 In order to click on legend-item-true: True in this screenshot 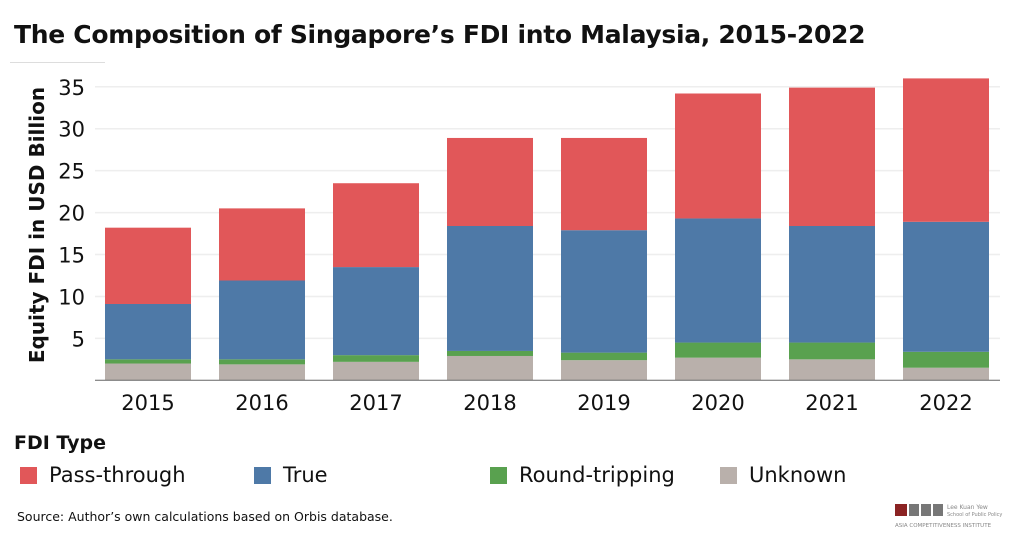, I will do `click(291, 475)`.